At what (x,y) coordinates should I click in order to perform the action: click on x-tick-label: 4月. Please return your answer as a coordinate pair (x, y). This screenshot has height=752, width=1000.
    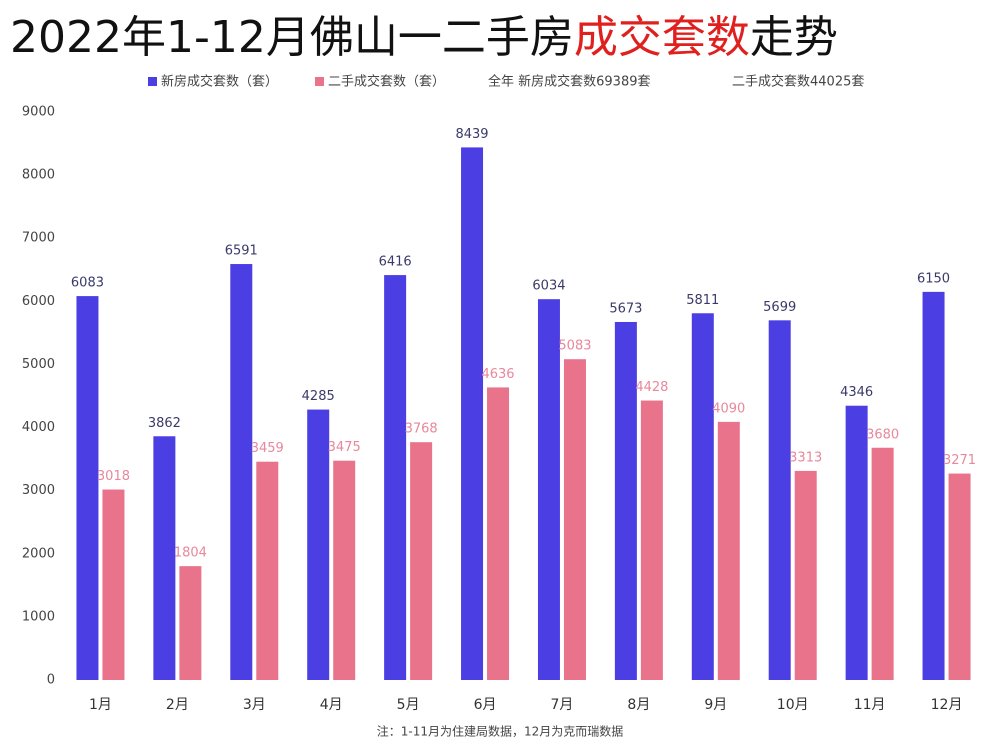
    Looking at the image, I should click on (331, 705).